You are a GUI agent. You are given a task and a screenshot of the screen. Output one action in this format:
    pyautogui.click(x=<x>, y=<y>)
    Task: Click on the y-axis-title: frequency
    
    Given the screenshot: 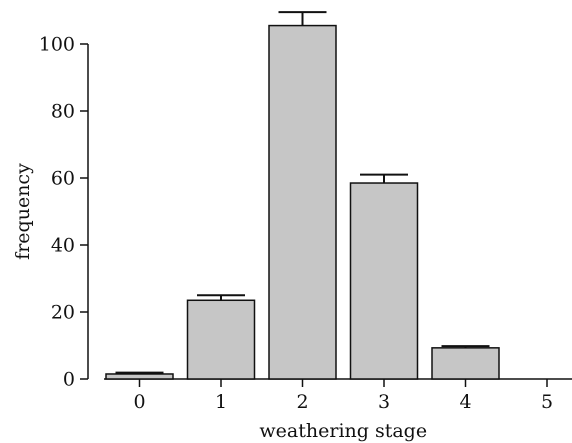 What is the action you would take?
    pyautogui.click(x=23, y=211)
    